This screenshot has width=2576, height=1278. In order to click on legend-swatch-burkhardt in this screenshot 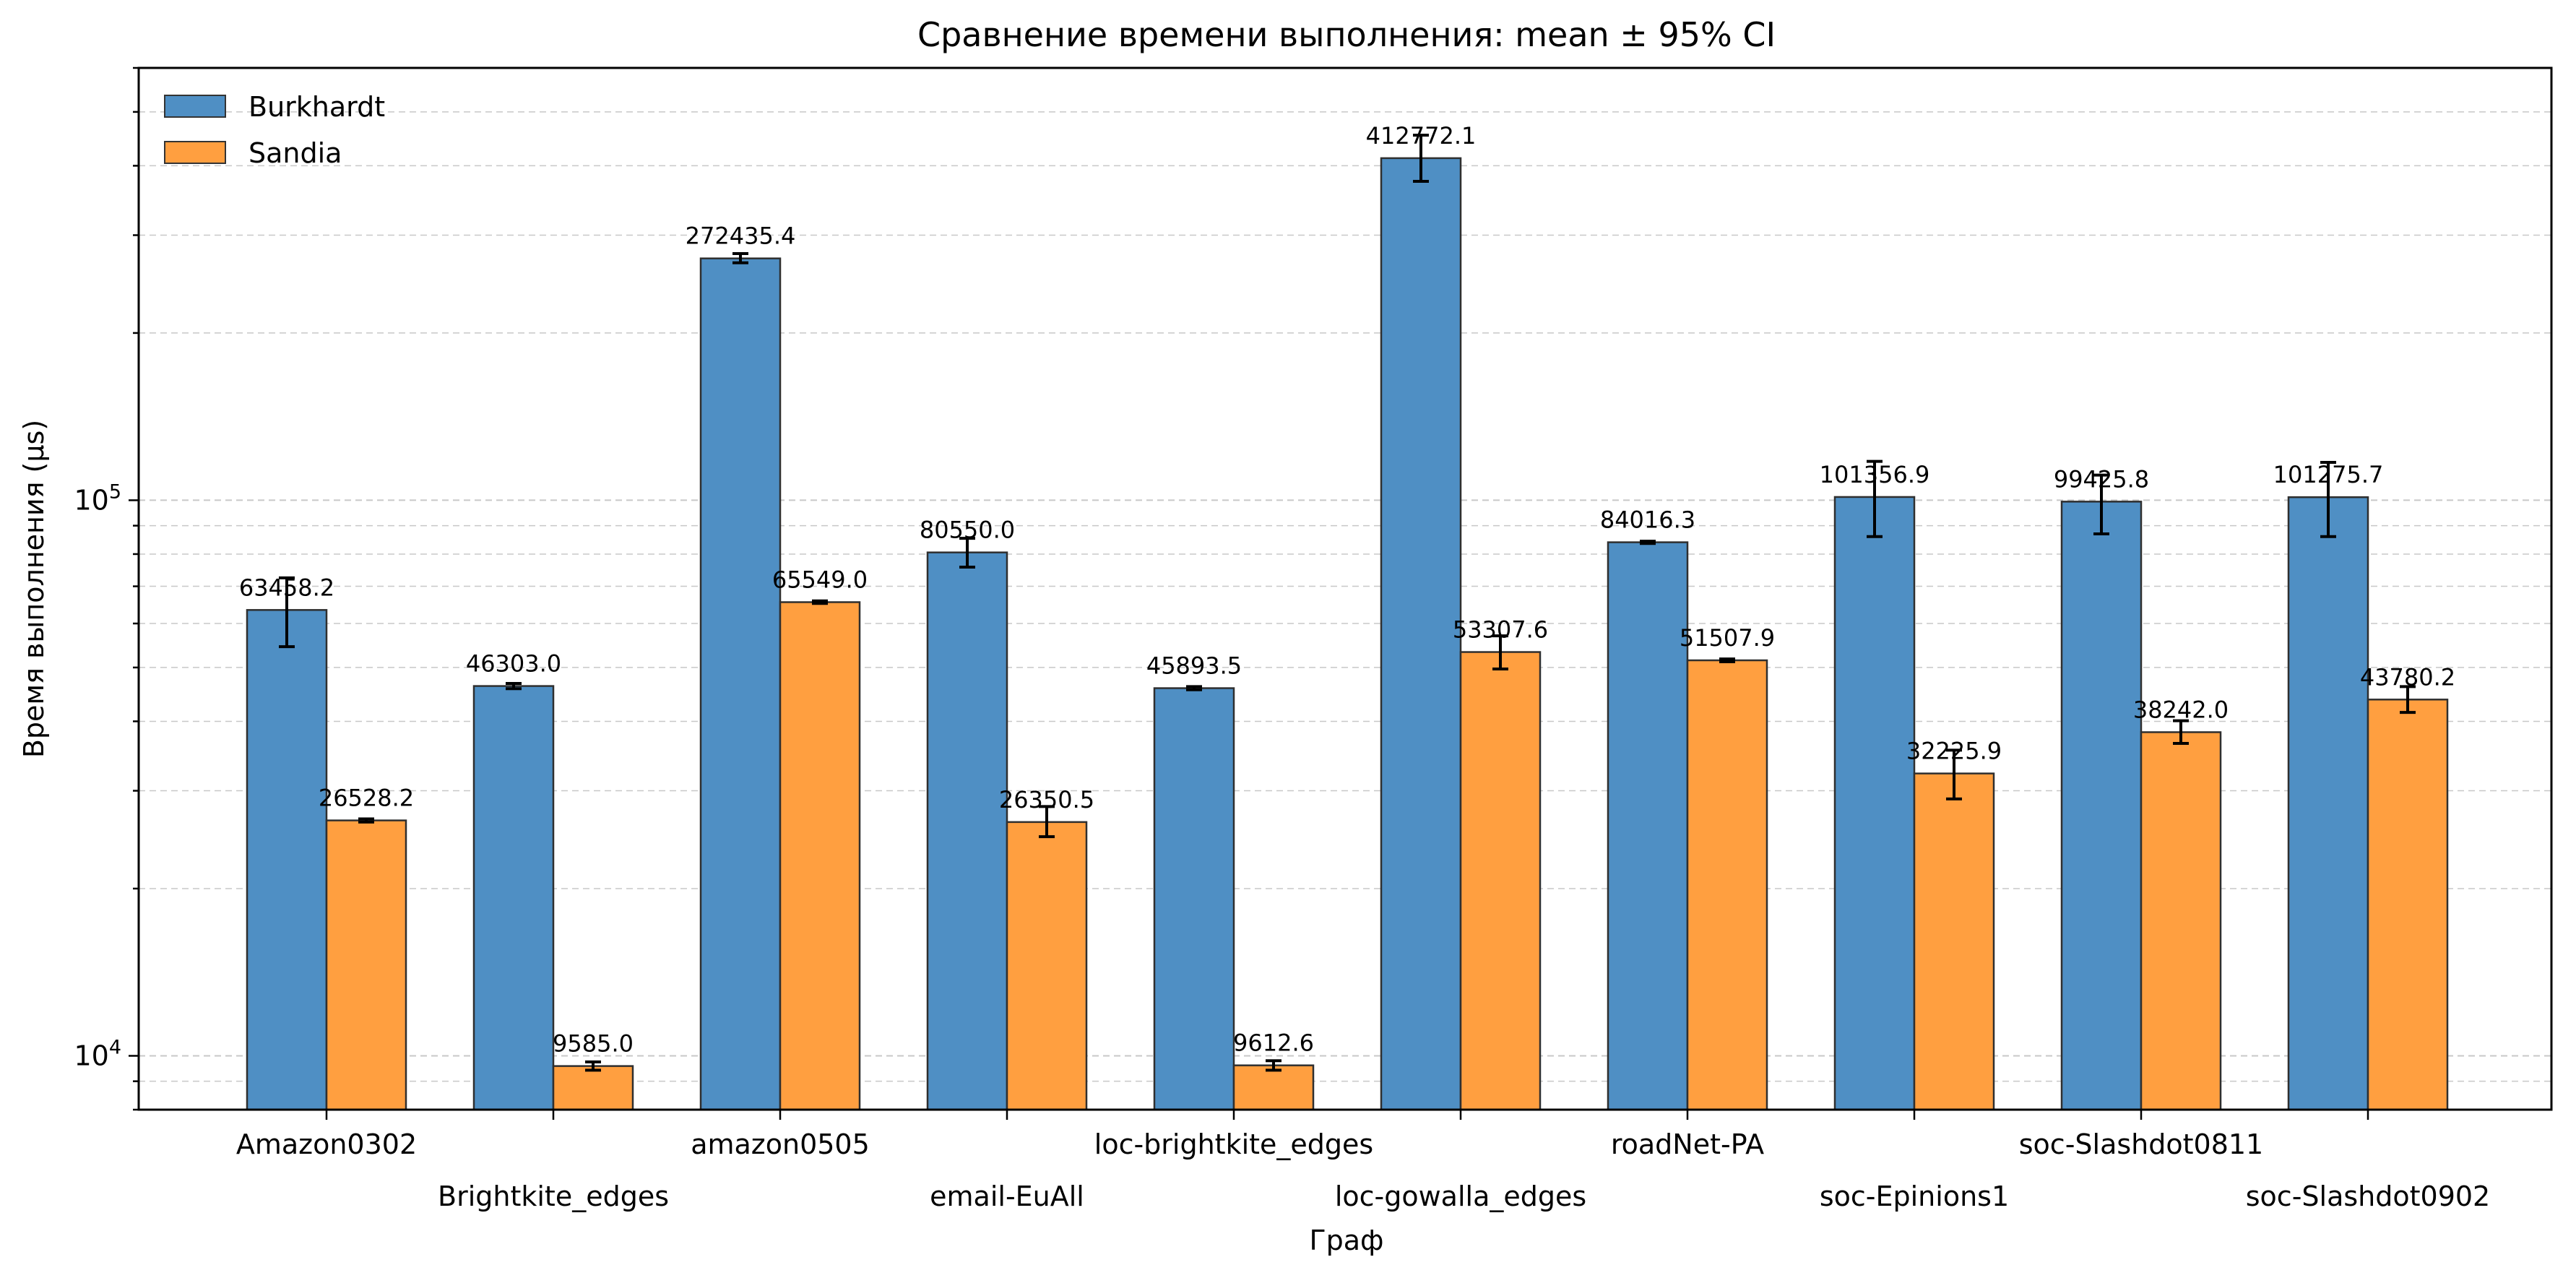, I will do `click(195, 107)`.